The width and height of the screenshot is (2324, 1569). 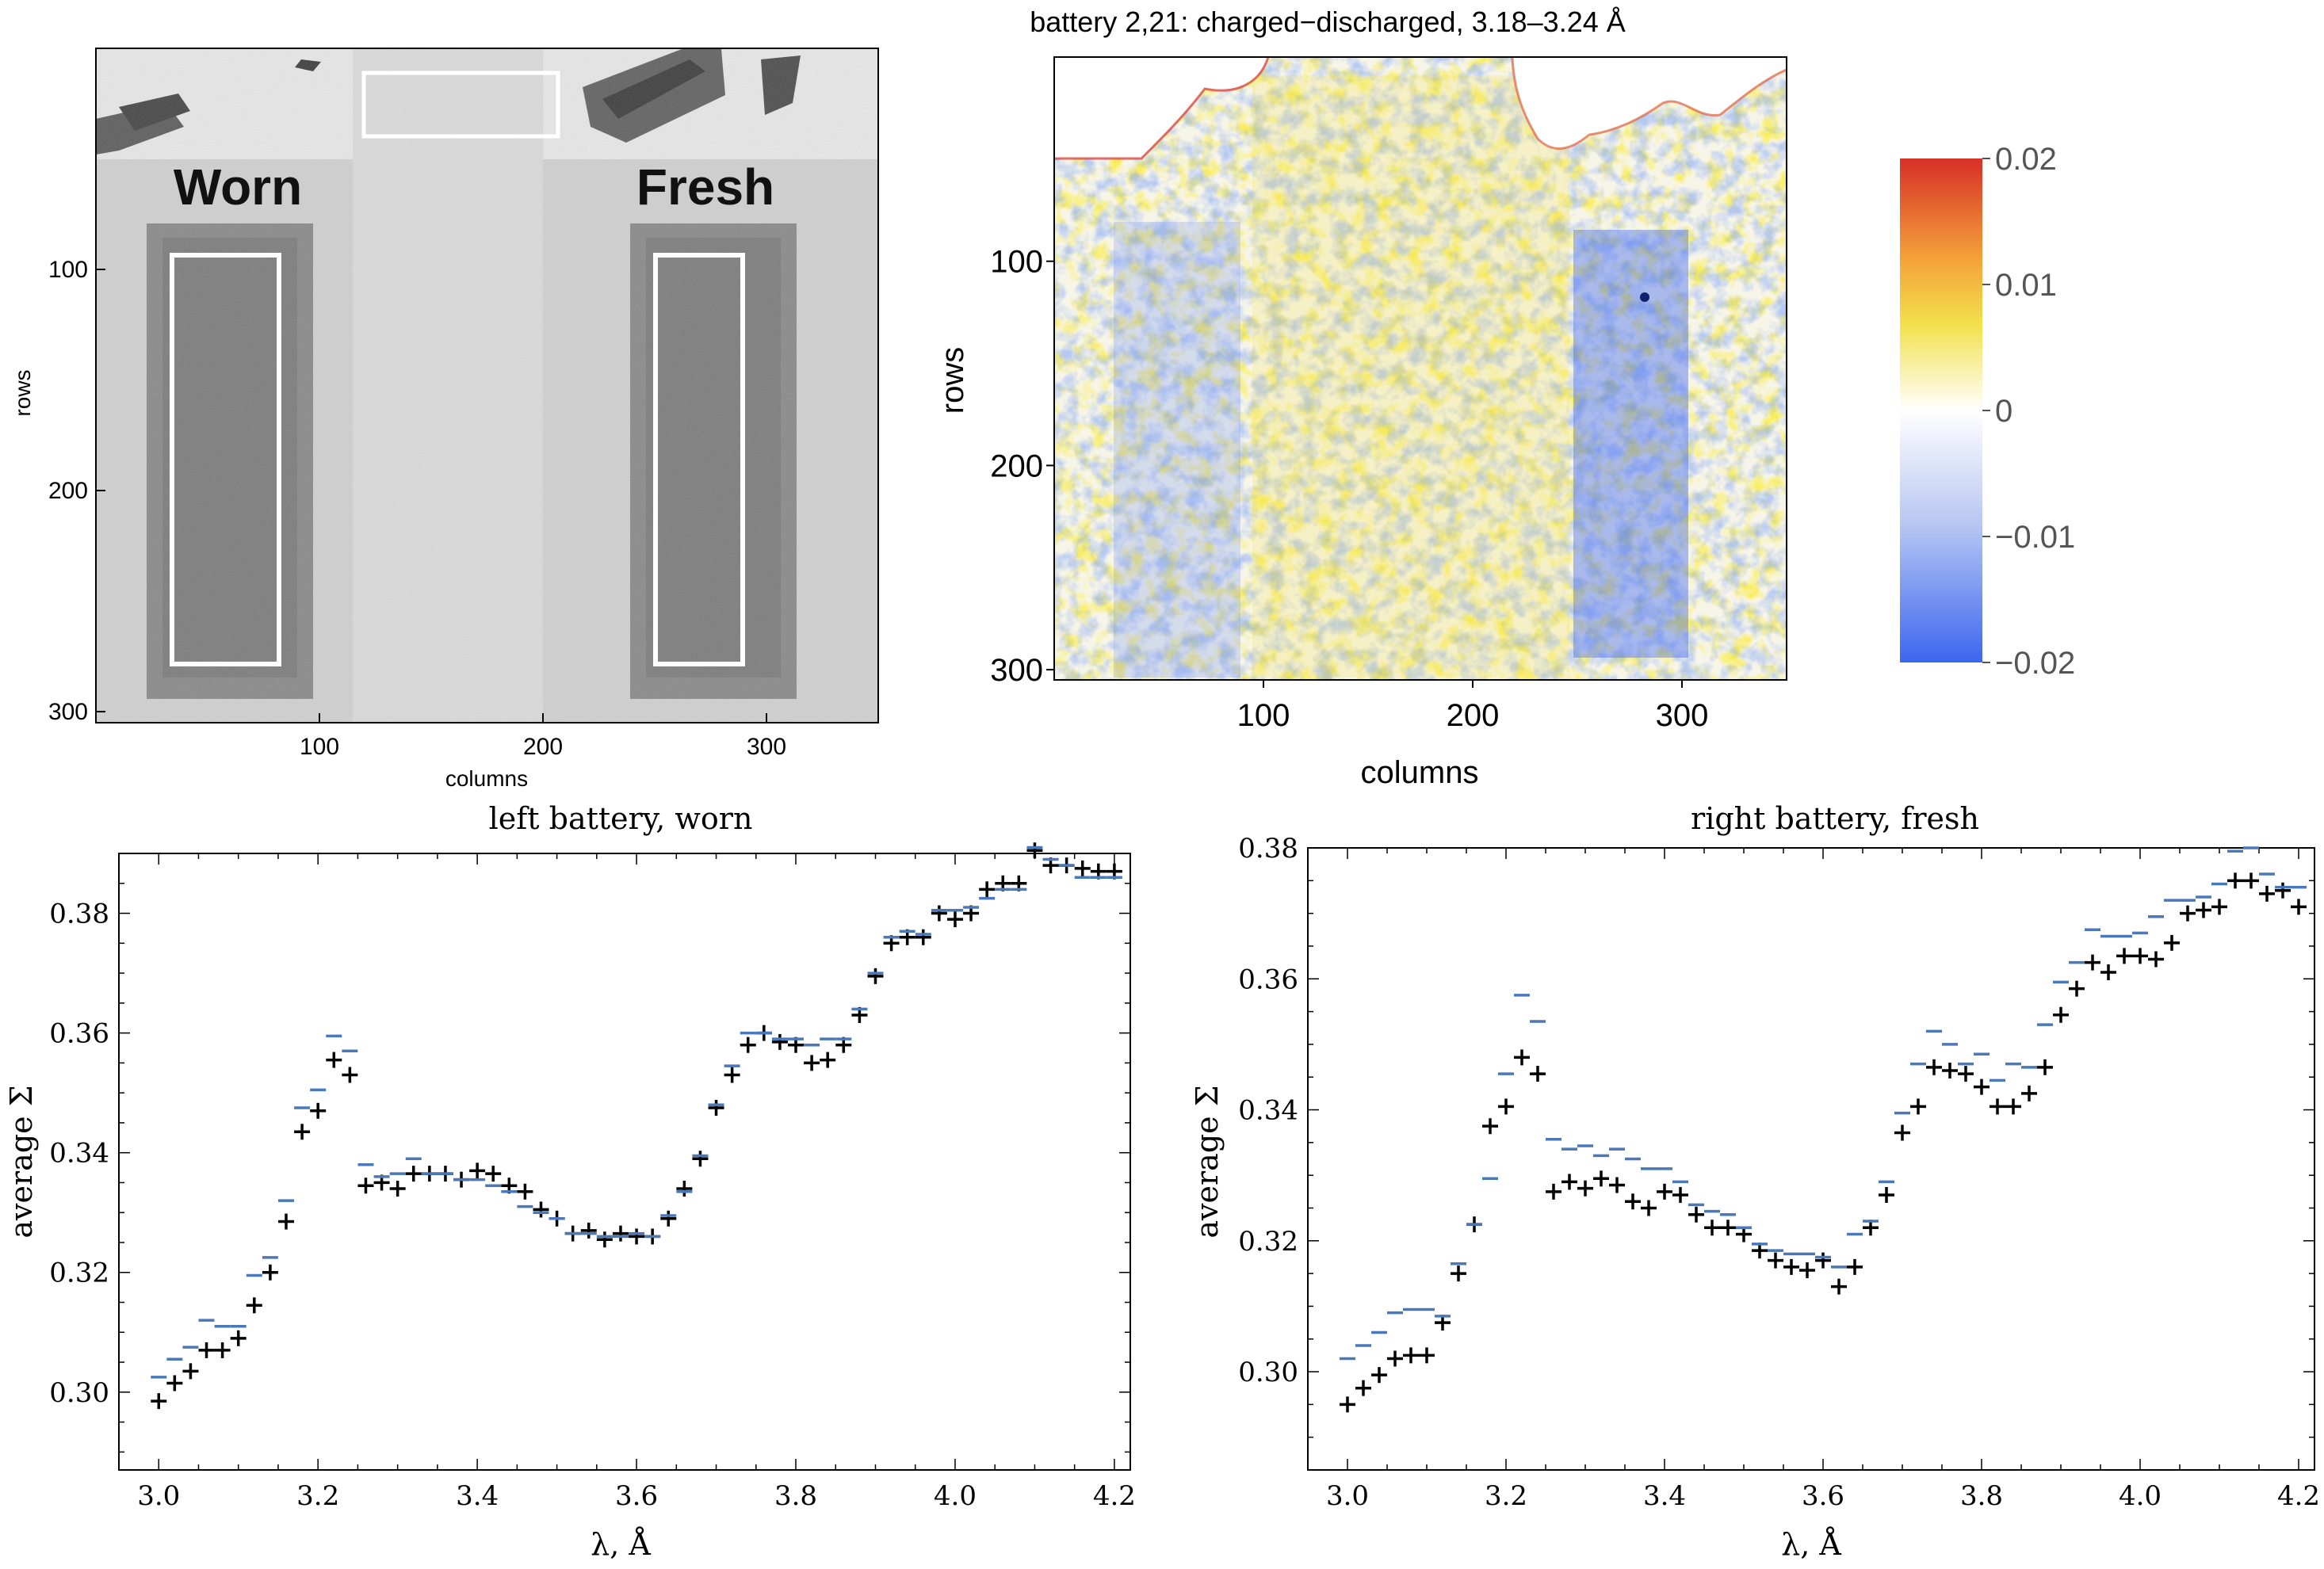 I want to click on fresh-ytick-label-3: 0.36, so click(x=1268, y=979).